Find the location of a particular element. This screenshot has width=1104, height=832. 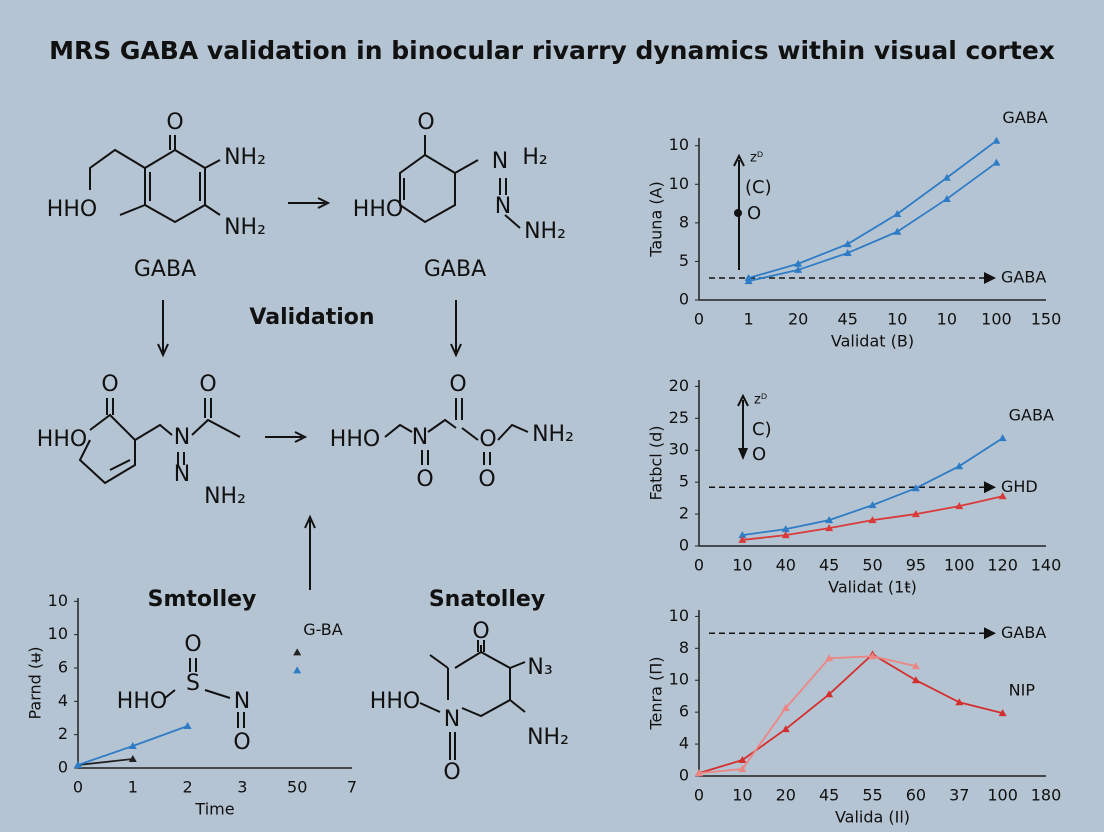

x-tick-label: 2 is located at coordinates (188, 787).